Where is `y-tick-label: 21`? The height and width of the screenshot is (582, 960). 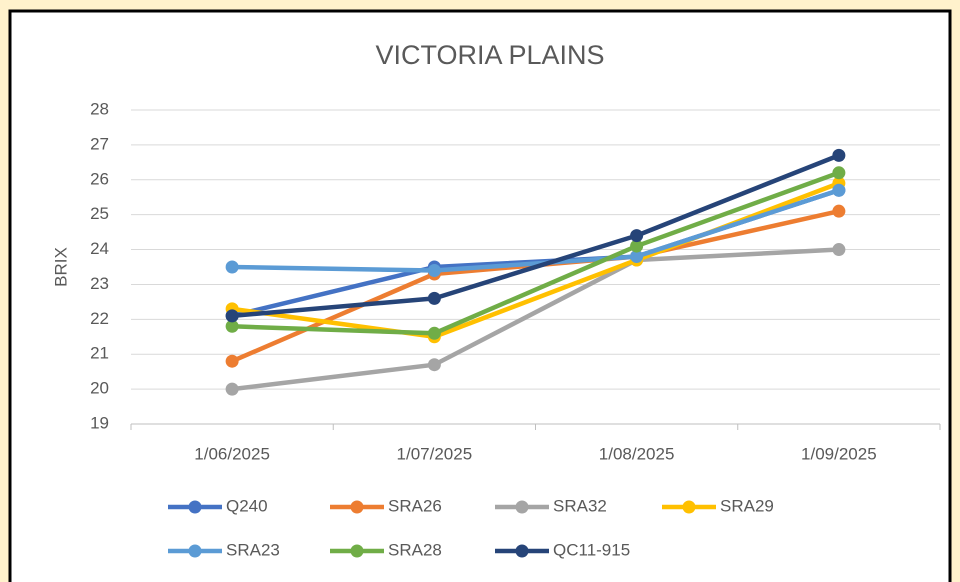 y-tick-label: 21 is located at coordinates (99, 353).